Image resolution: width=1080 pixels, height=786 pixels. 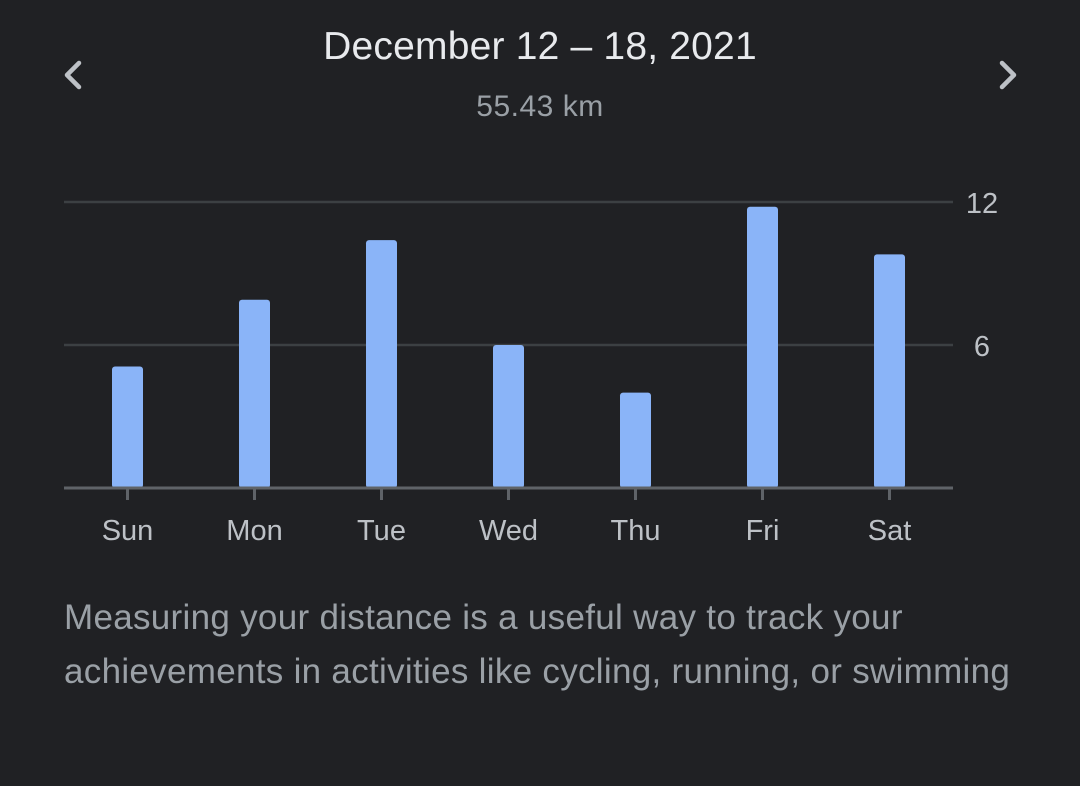 I want to click on x-tick-label: Sun, so click(x=128, y=531).